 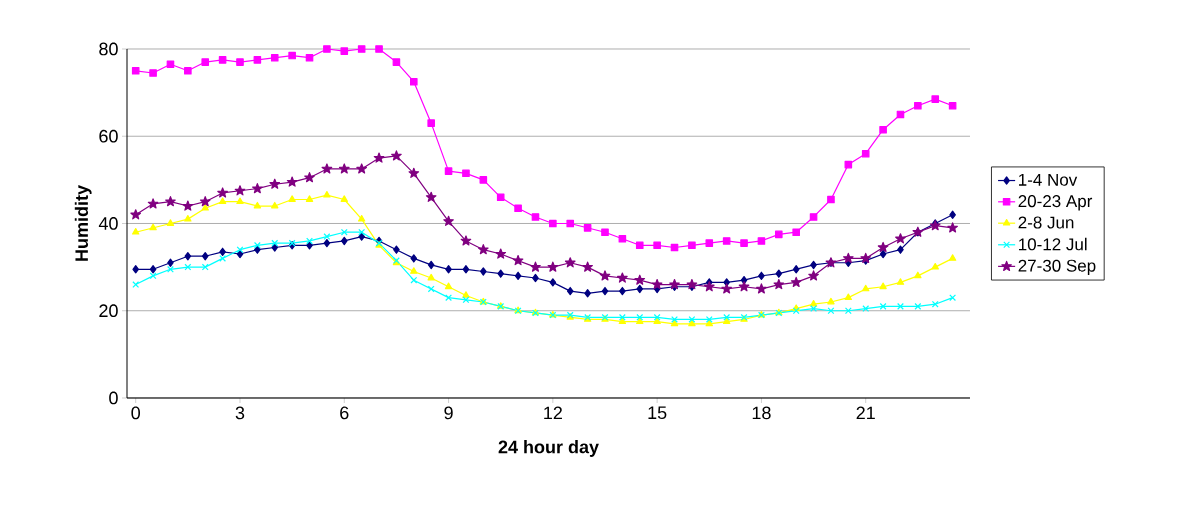 I want to click on x-tick-label: 6, so click(x=344, y=413).